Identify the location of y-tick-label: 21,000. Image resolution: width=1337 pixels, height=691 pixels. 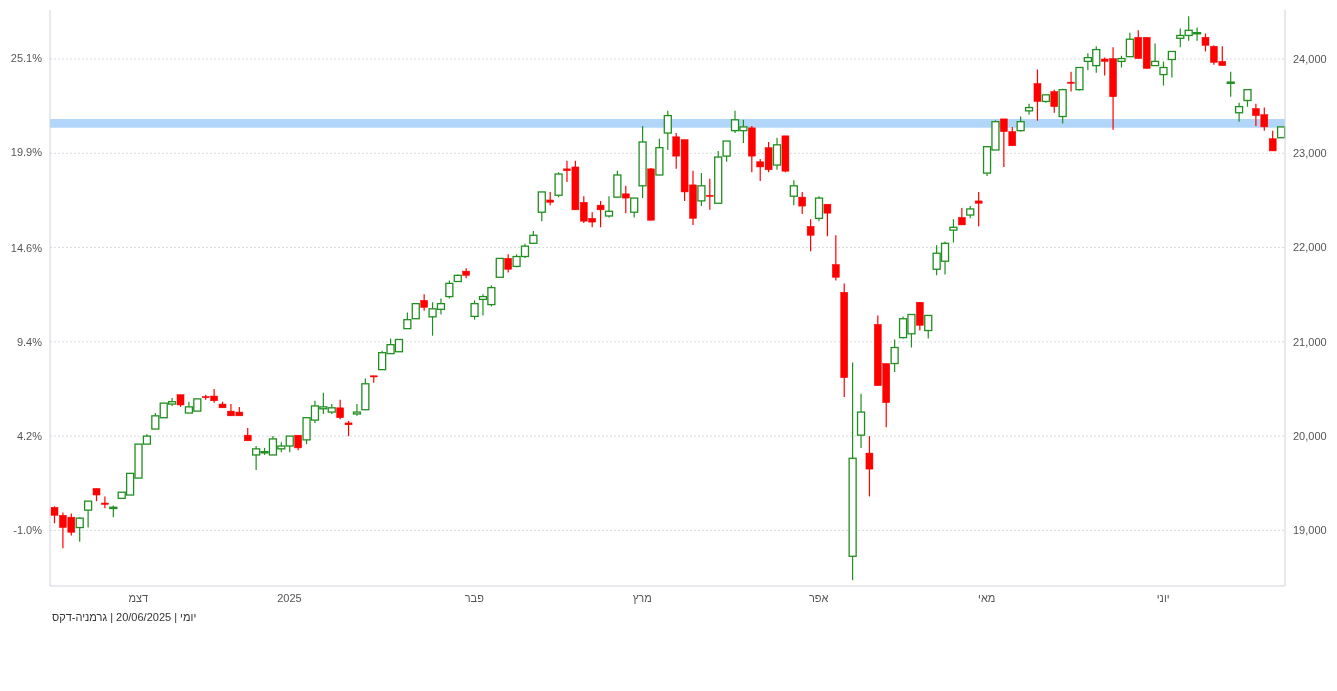
(1310, 341).